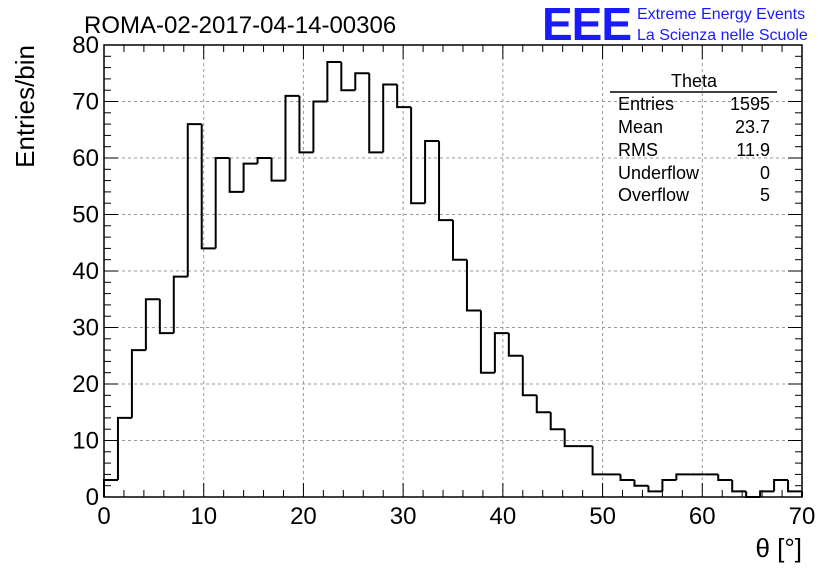 The height and width of the screenshot is (577, 836). Describe the element at coordinates (85, 271) in the screenshot. I see `y-tick-label: 40` at that location.